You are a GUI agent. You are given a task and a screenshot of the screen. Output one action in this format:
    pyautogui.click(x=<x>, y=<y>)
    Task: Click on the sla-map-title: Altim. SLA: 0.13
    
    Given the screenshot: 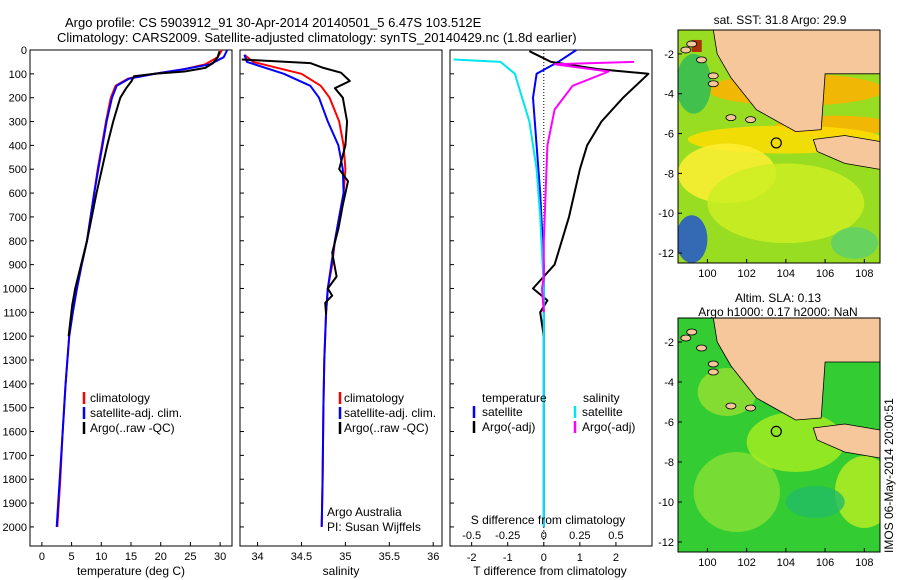 What is the action you would take?
    pyautogui.click(x=778, y=298)
    